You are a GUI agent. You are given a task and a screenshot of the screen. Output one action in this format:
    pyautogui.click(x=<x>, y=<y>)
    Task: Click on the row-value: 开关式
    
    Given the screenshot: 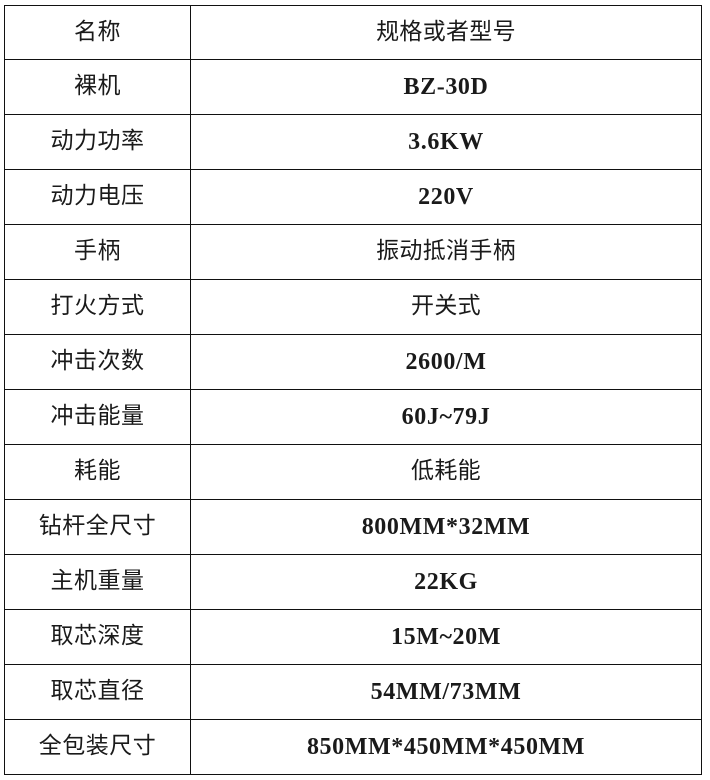 What is the action you would take?
    pyautogui.click(x=446, y=307)
    